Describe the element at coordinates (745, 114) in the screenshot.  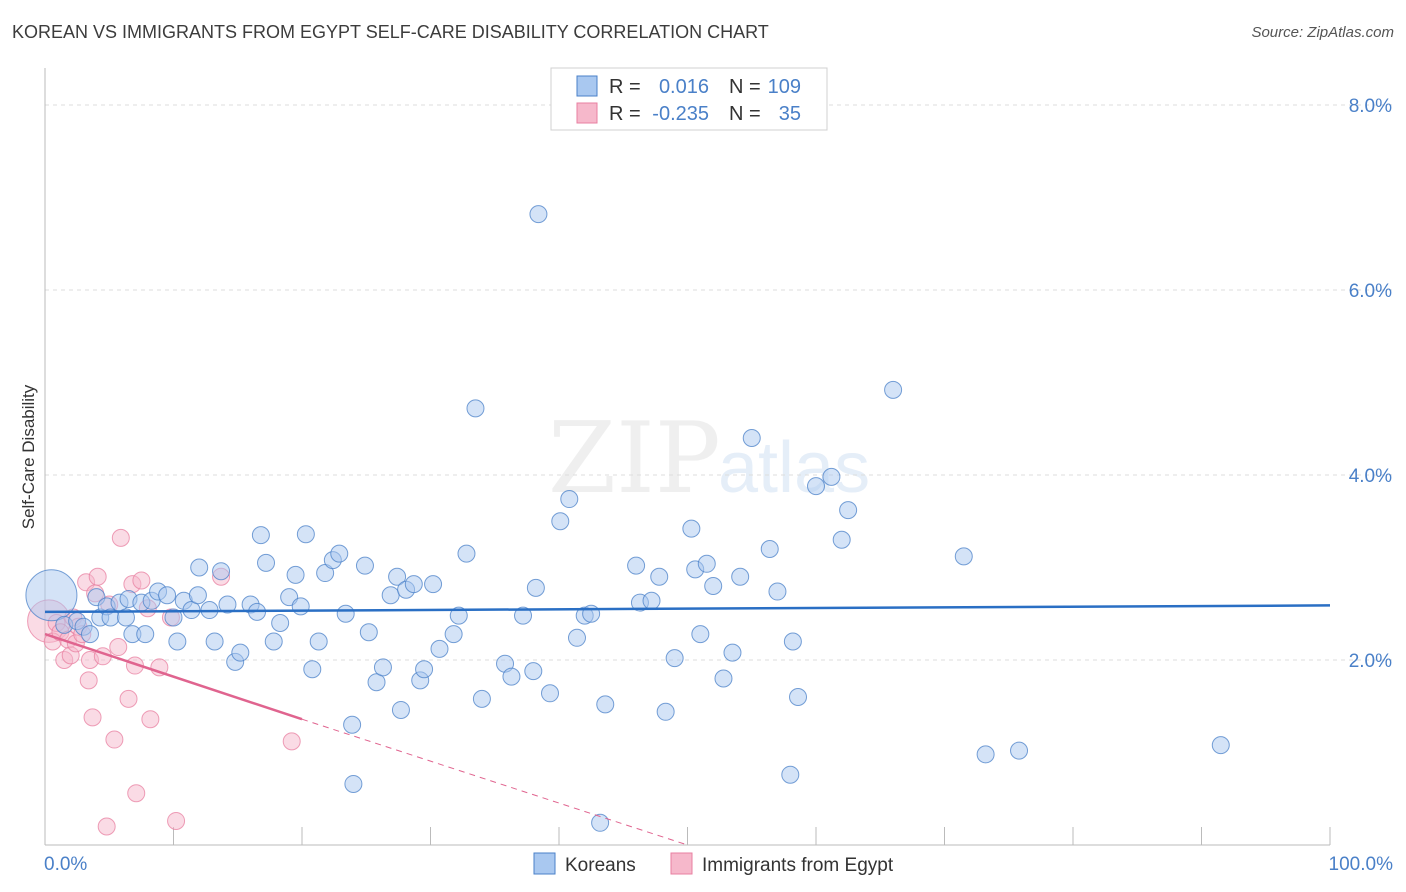
I see `stats-n-label-egypt: N =` at that location.